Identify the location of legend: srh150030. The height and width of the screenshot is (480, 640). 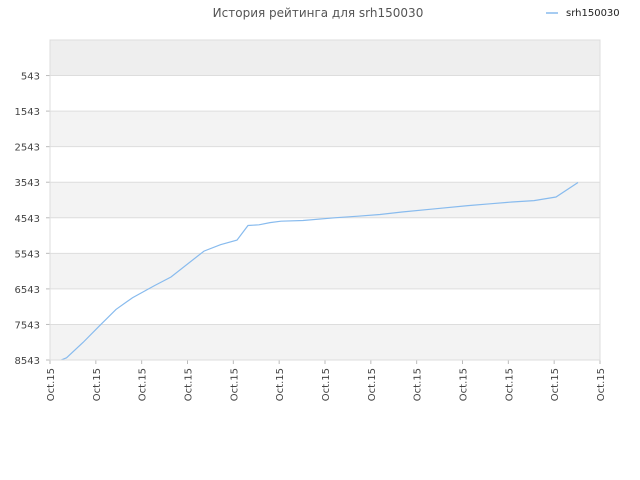
(583, 13).